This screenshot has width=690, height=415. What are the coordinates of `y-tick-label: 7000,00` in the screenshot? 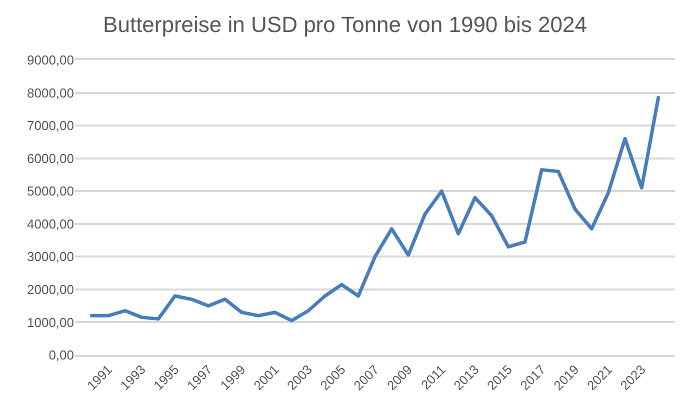 It's located at (50, 126).